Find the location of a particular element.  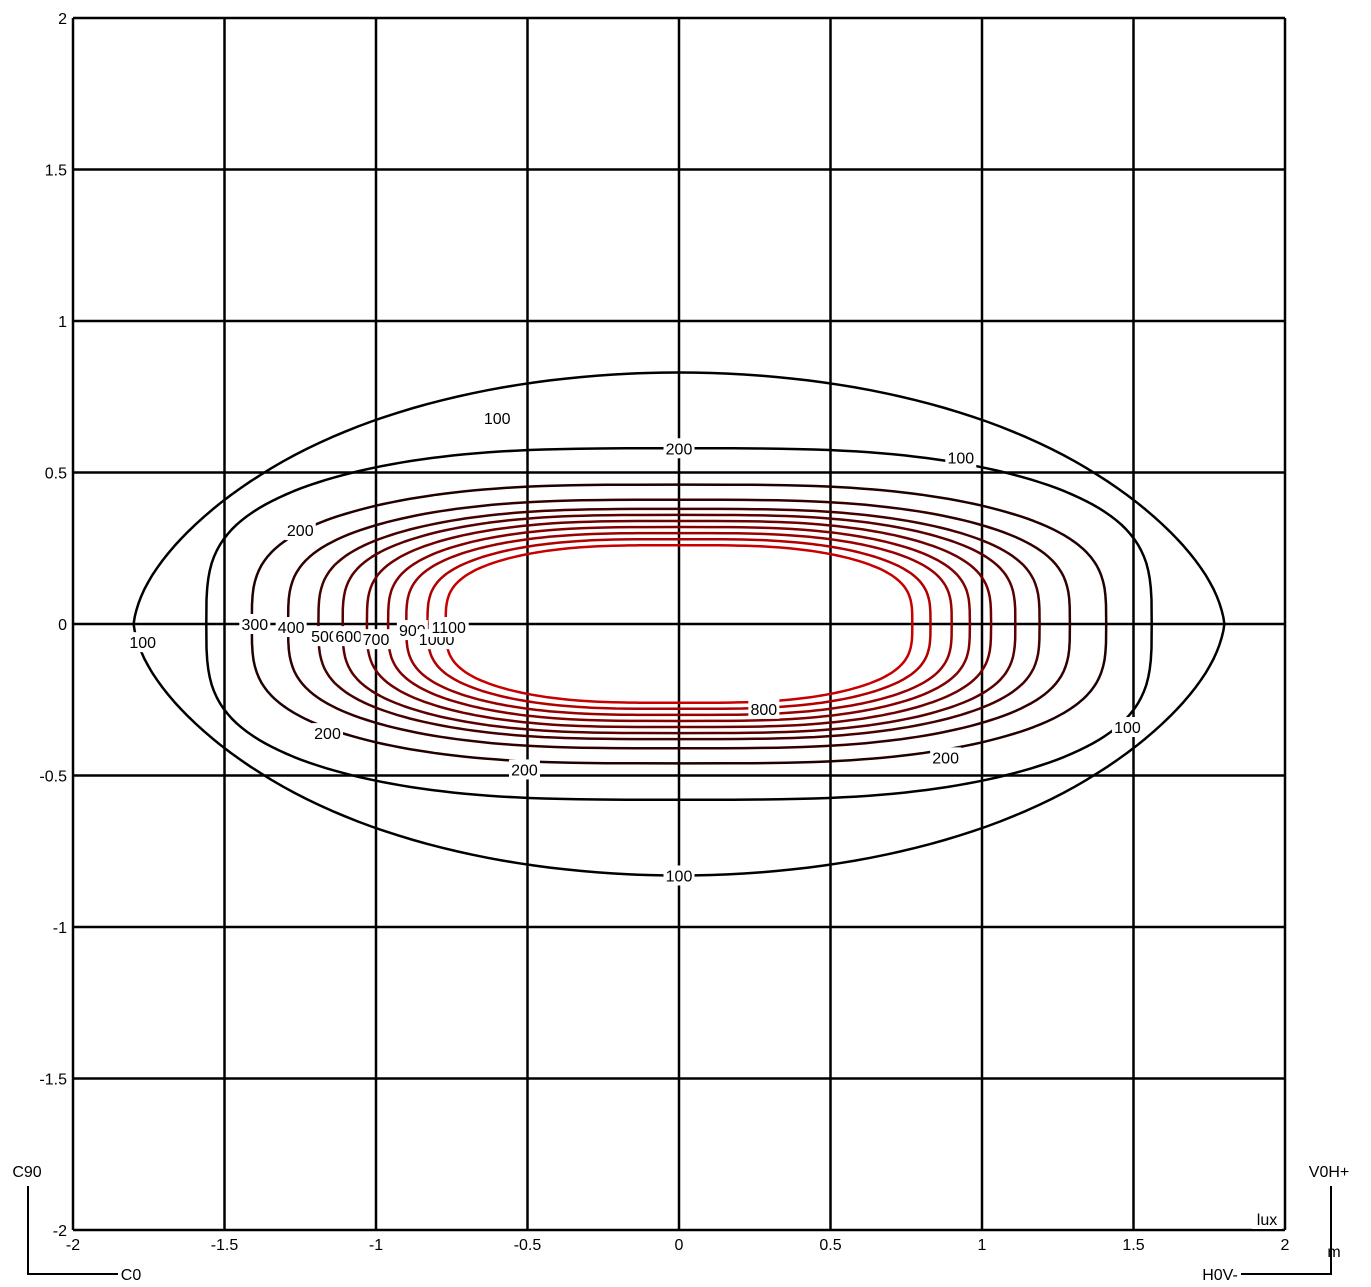

contour-label: 500 is located at coordinates (324, 636).